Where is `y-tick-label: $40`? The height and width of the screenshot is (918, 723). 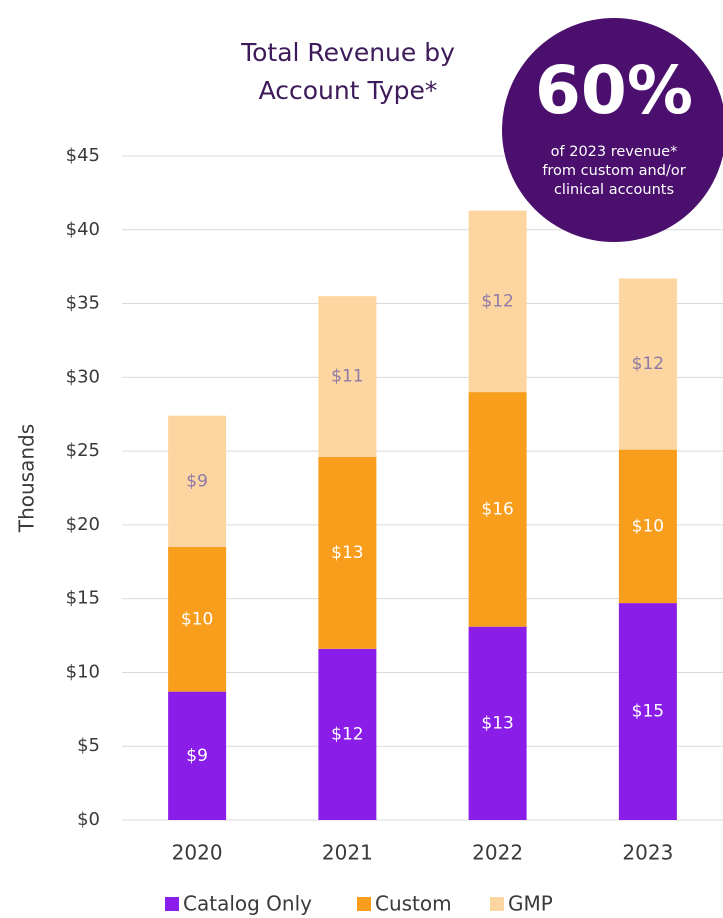
y-tick-label: $40 is located at coordinates (83, 229).